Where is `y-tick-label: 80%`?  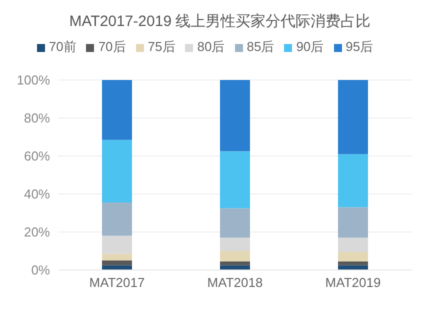 y-tick-label: 80% is located at coordinates (37, 118).